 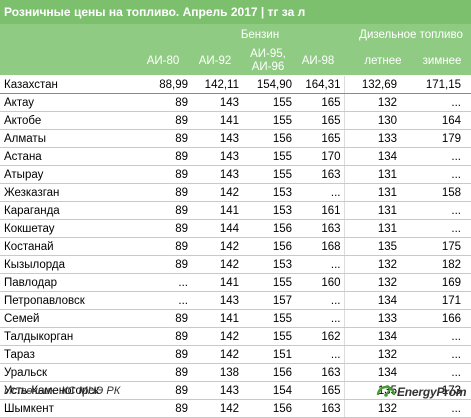 I want to click on price-cell: 154, so click(x=267, y=390).